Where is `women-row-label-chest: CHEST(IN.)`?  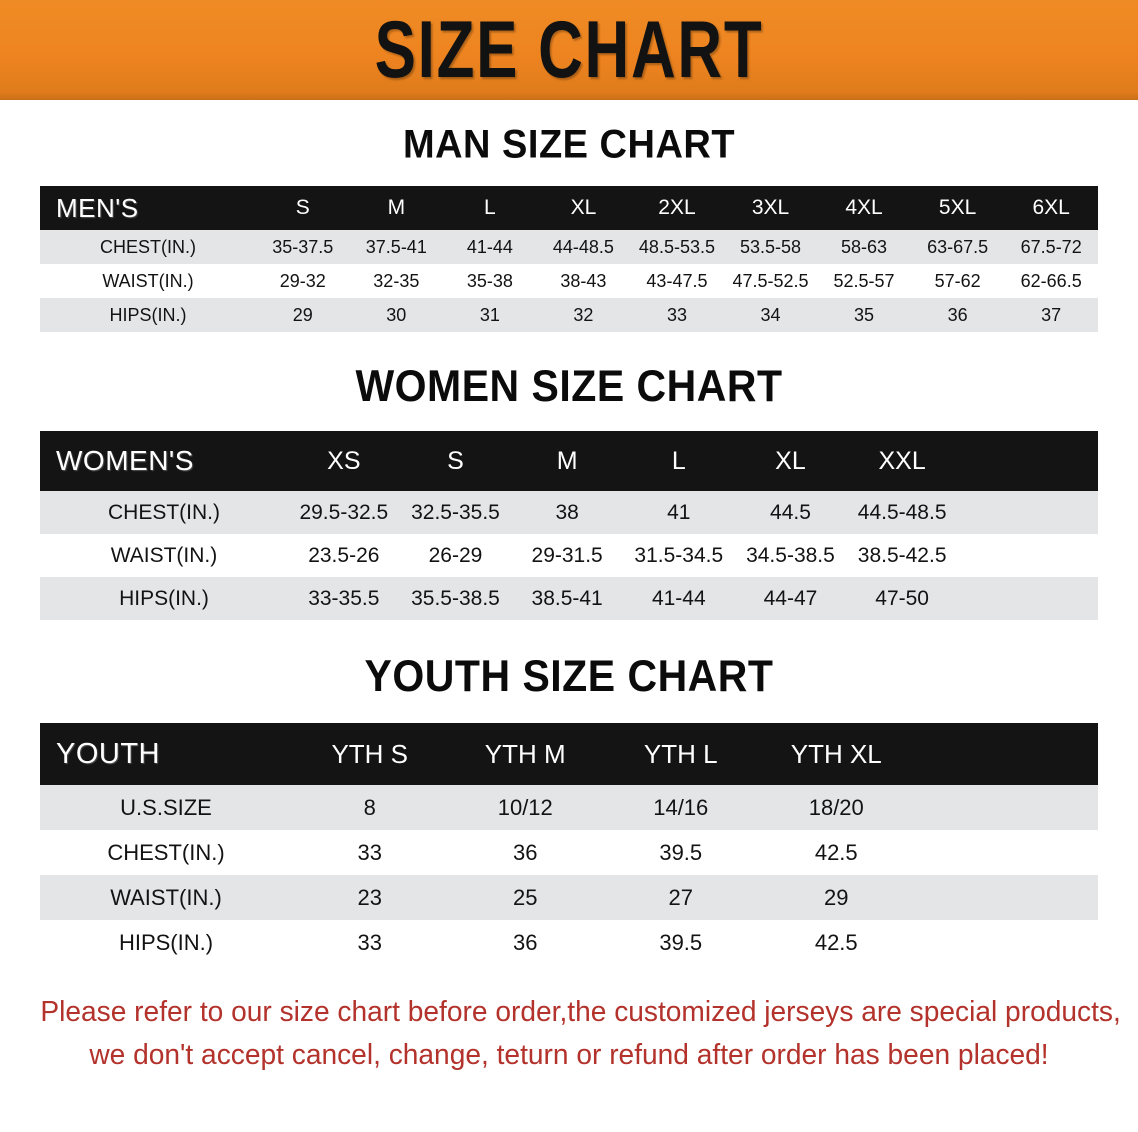 women-row-label-chest: CHEST(IN.) is located at coordinates (164, 512).